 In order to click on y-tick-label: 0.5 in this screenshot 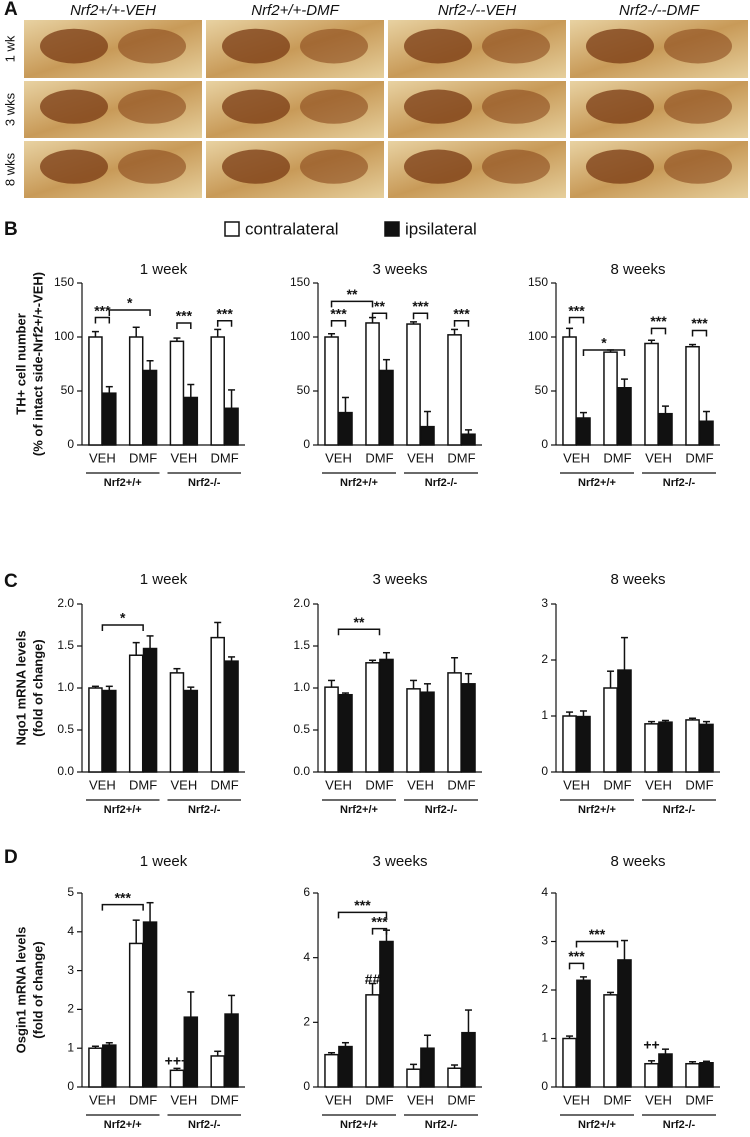, I will do `click(65, 729)`.